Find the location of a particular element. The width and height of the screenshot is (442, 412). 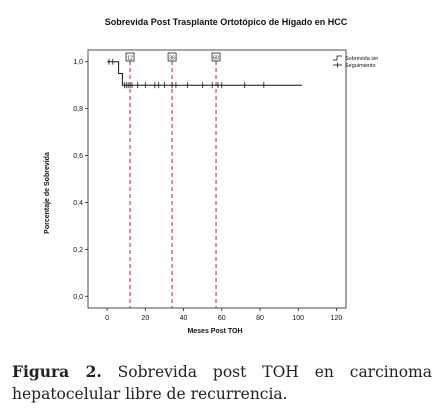

survival-curve is located at coordinates (204, 73).